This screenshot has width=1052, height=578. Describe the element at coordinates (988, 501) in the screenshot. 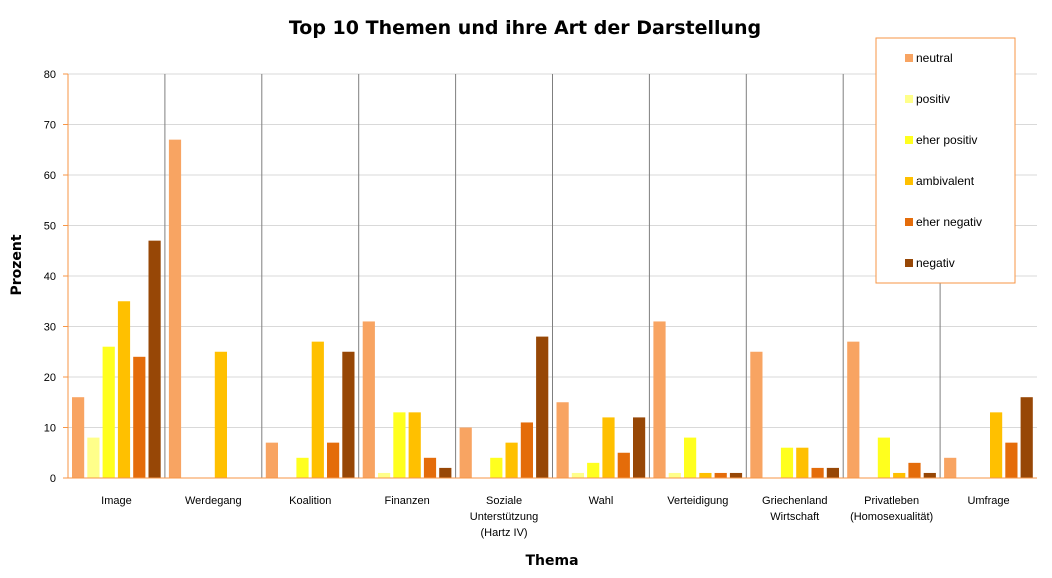

I see `category-label: Umfrage` at that location.